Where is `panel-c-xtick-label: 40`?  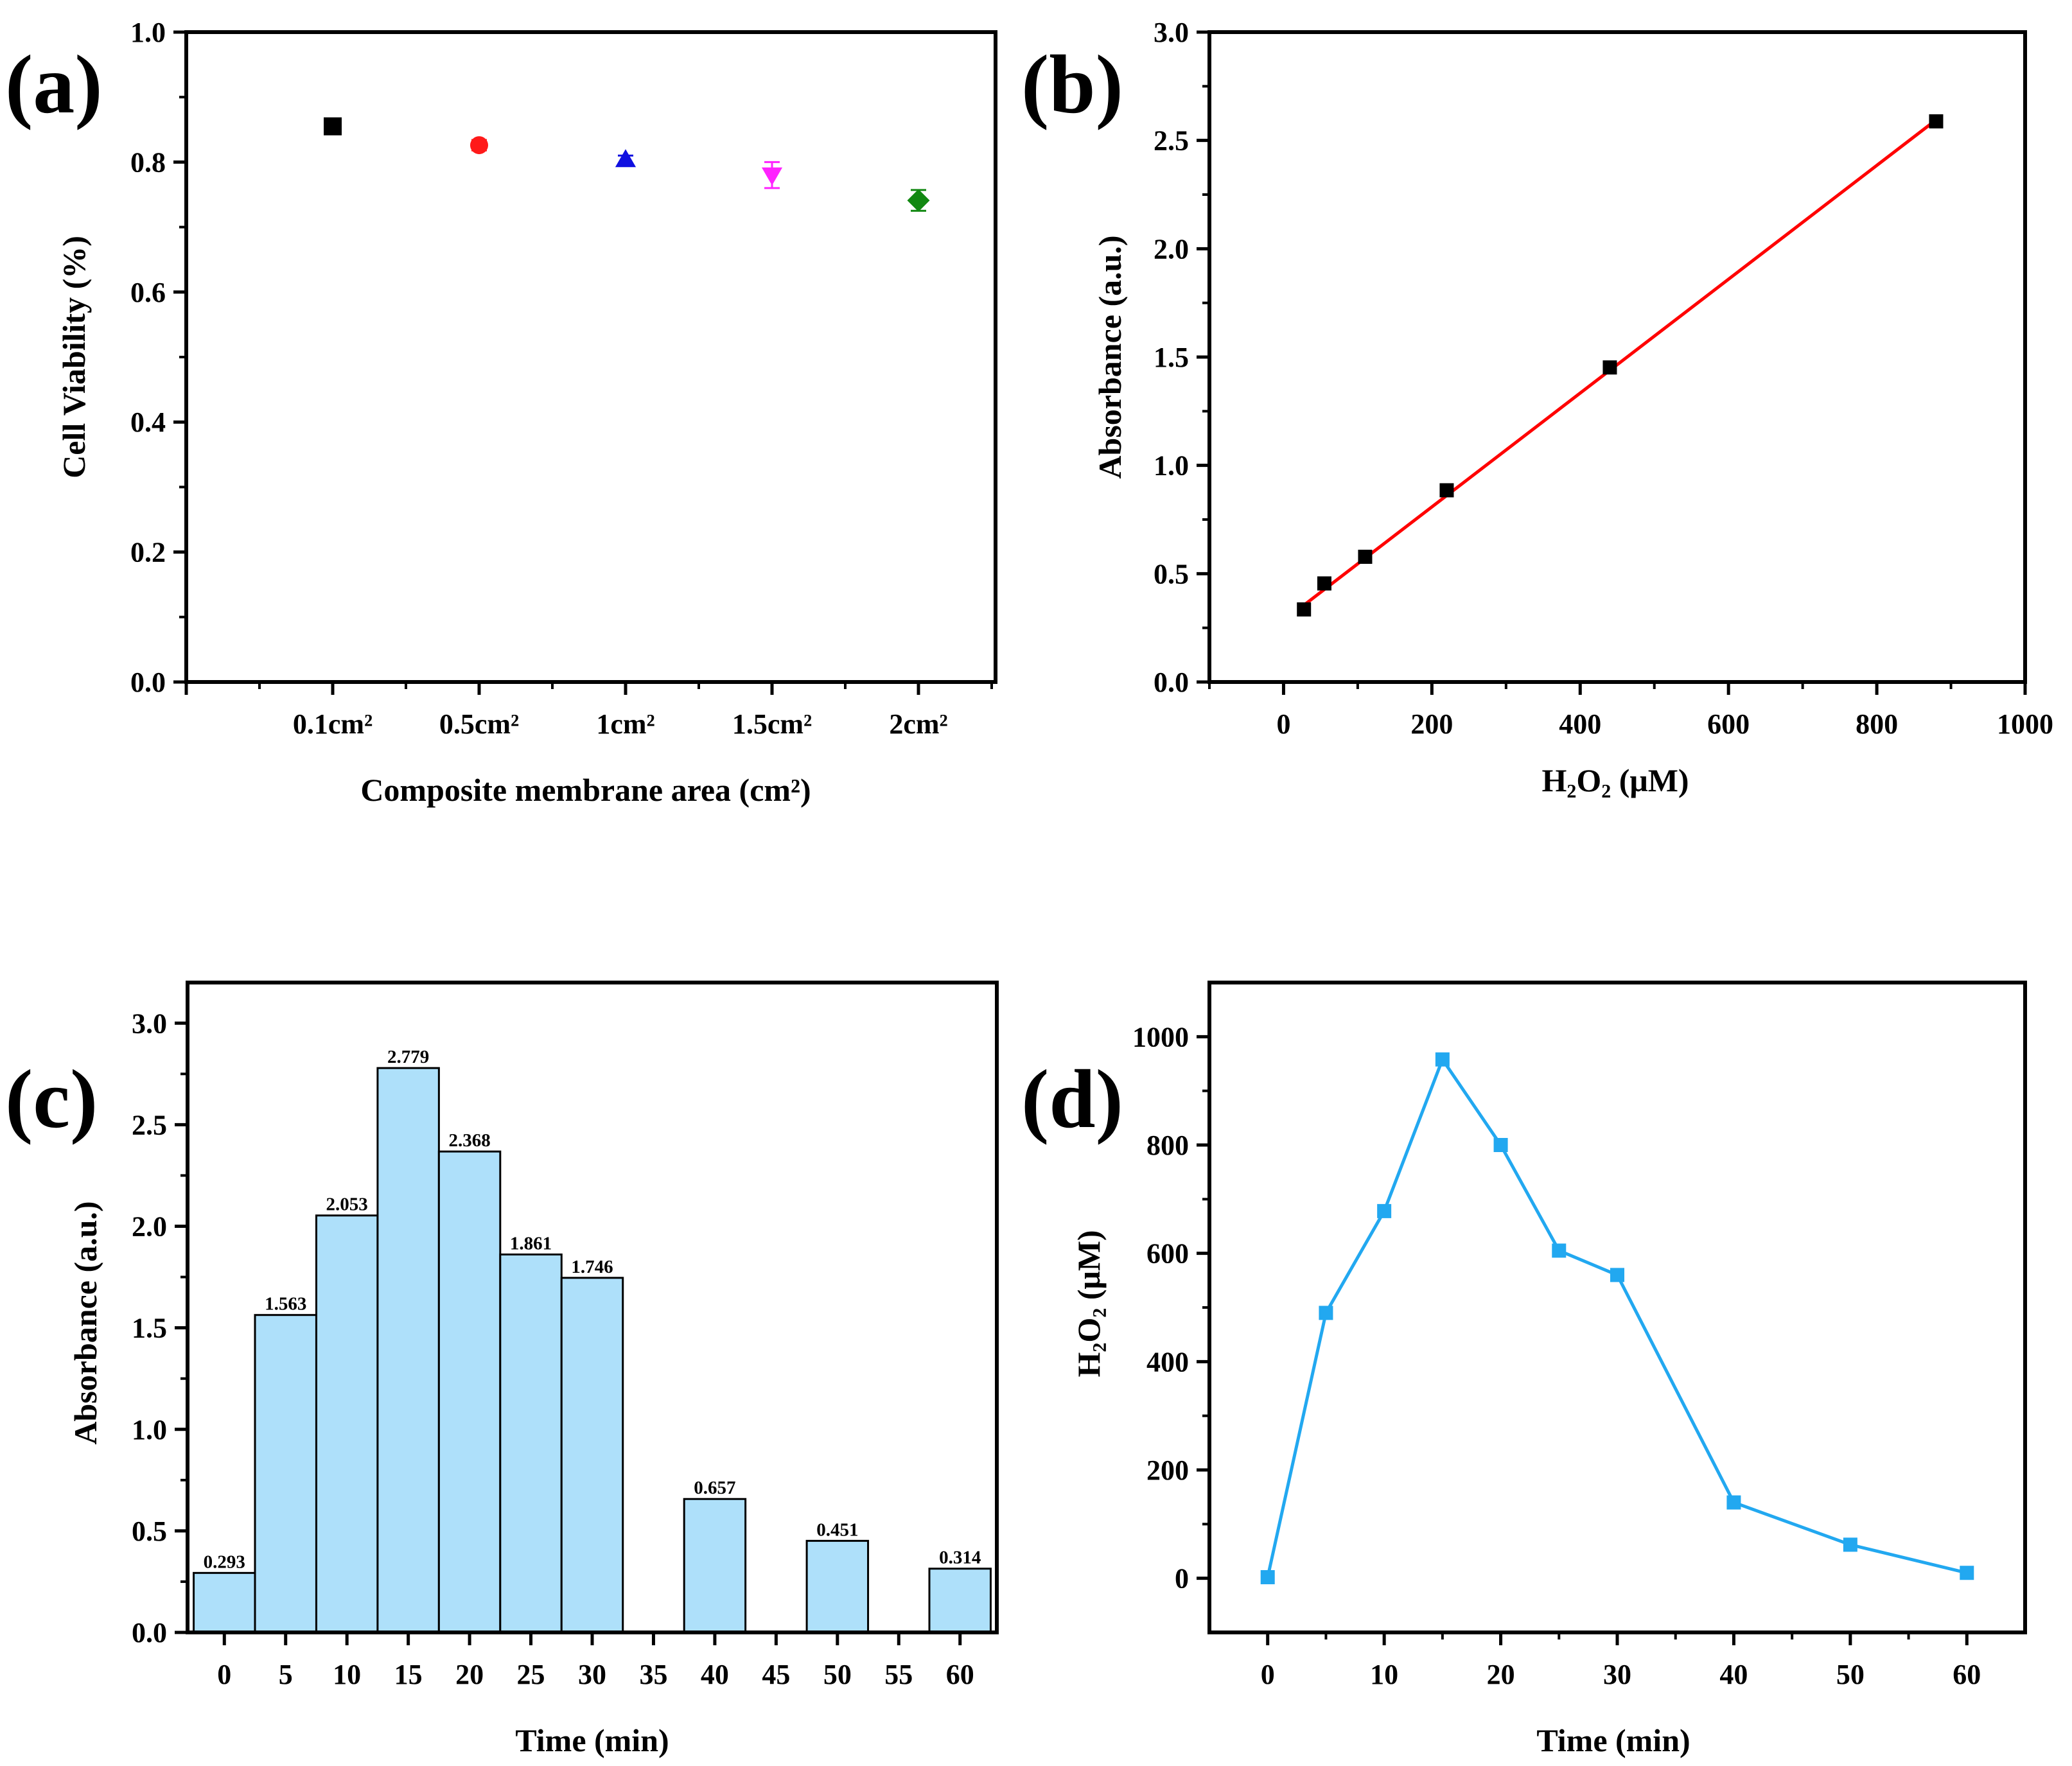 panel-c-xtick-label: 40 is located at coordinates (715, 1674).